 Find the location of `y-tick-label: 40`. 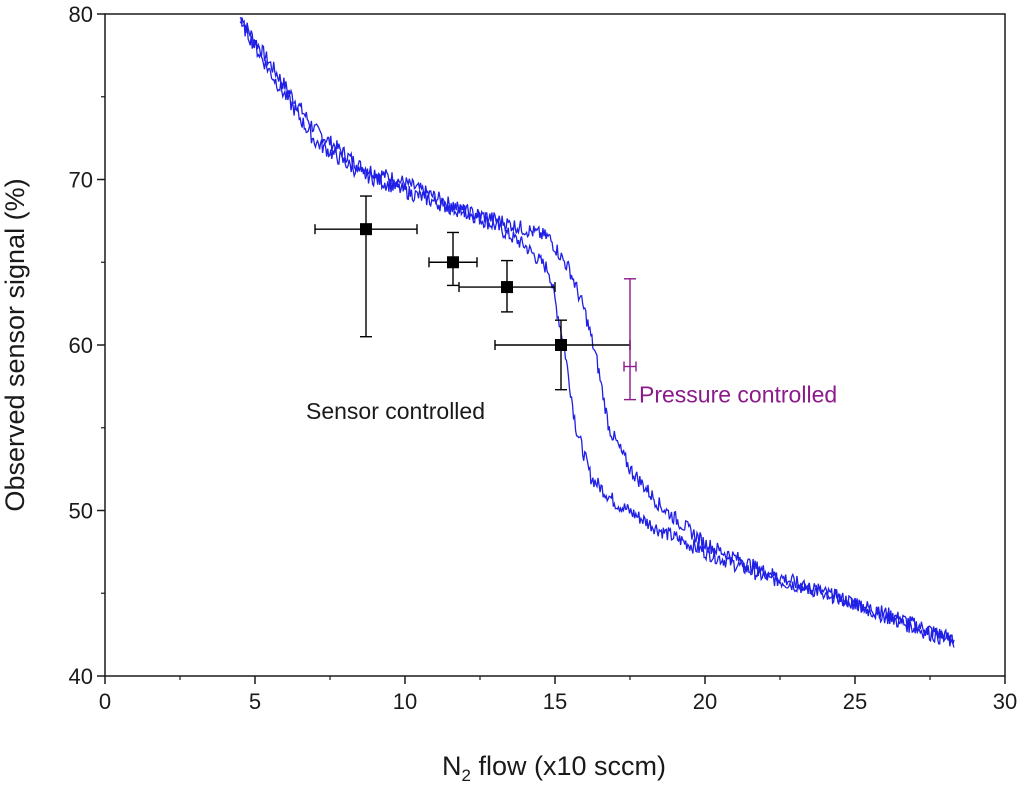

y-tick-label: 40 is located at coordinates (81, 676).